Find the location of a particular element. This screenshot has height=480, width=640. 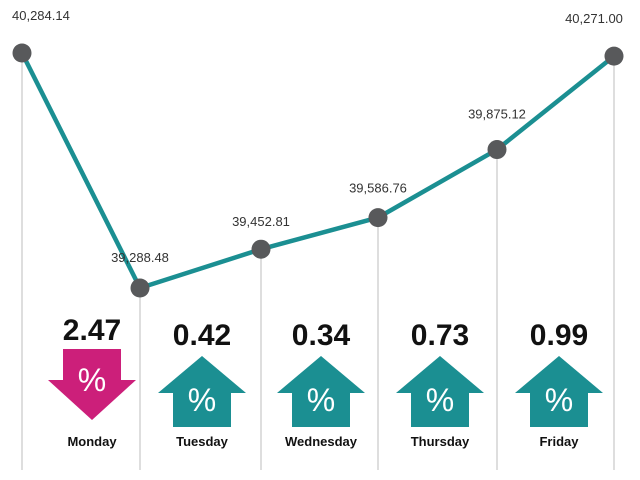

data-value-label: 39,586.76 is located at coordinates (378, 188).